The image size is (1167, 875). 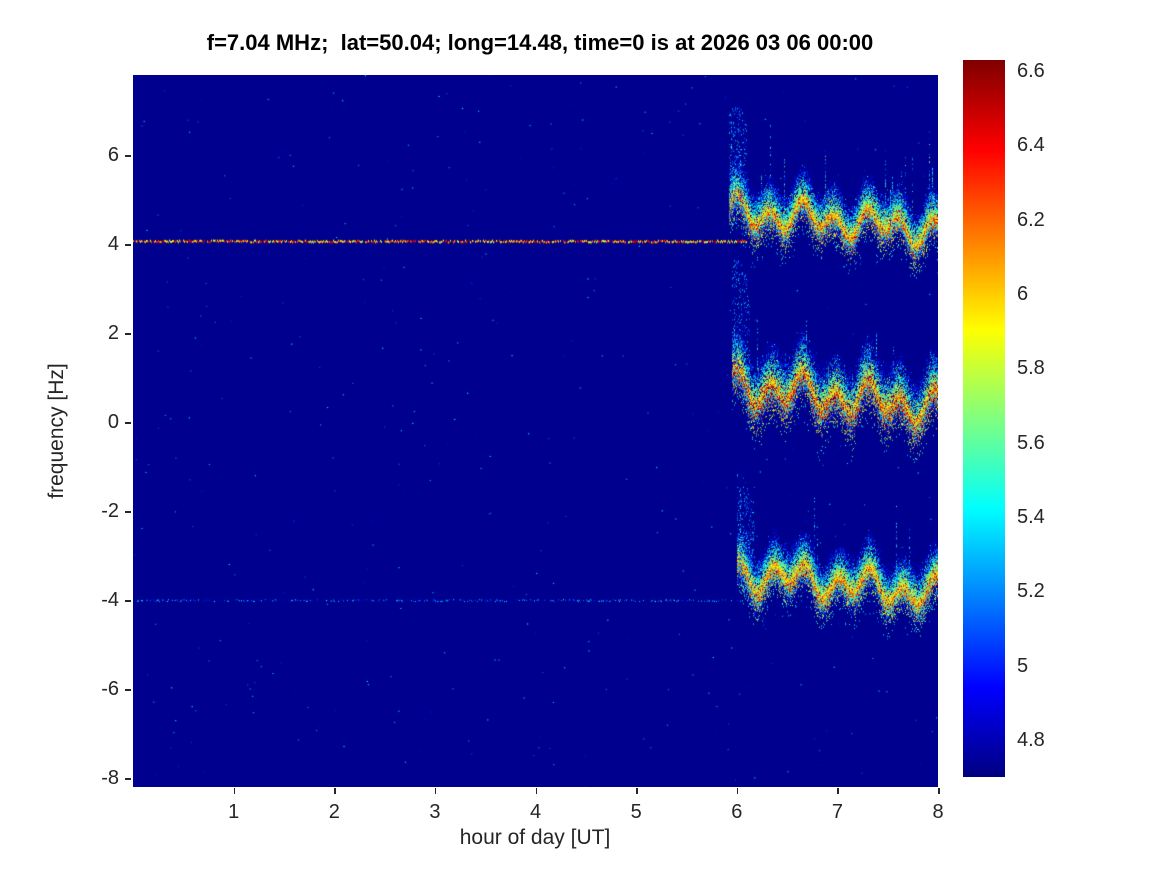 What do you see at coordinates (113, 333) in the screenshot?
I see `y-tick-label: 2` at bounding box center [113, 333].